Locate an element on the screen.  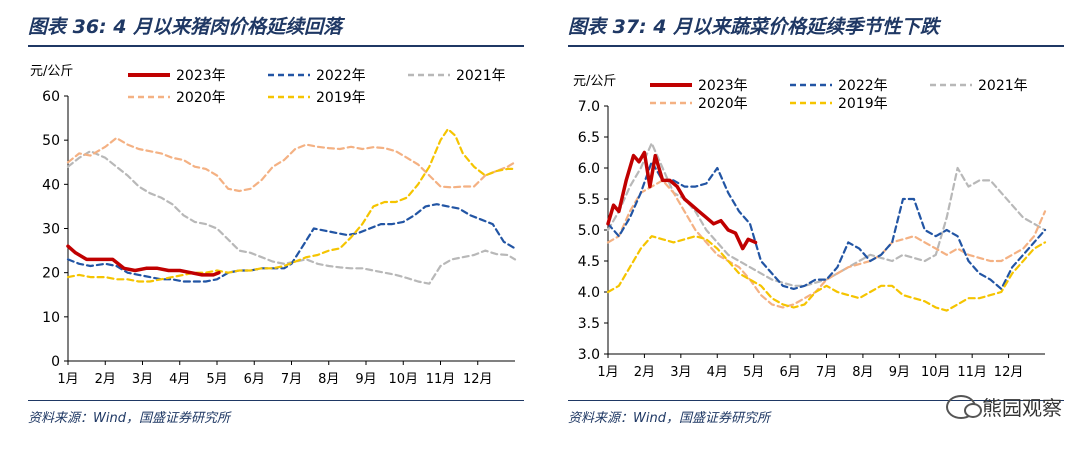
watermark-text: 熊园观察 is located at coordinates (1022, 408).